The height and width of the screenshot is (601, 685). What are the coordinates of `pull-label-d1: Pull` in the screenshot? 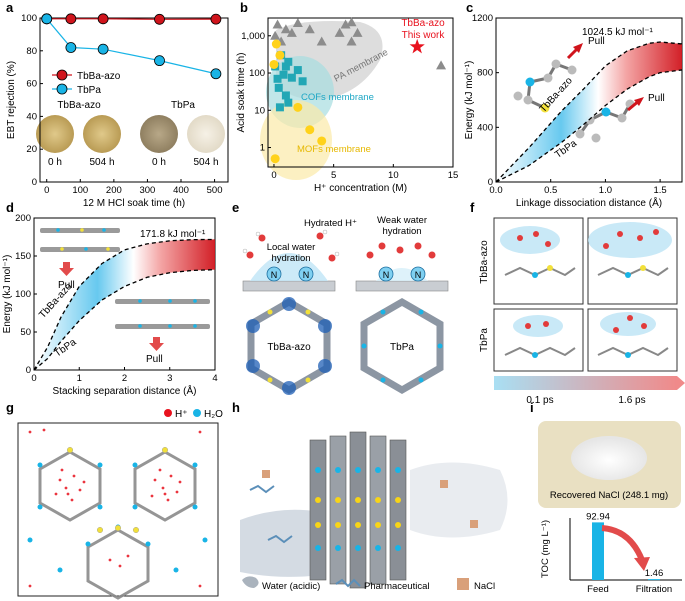 It's located at (66, 285).